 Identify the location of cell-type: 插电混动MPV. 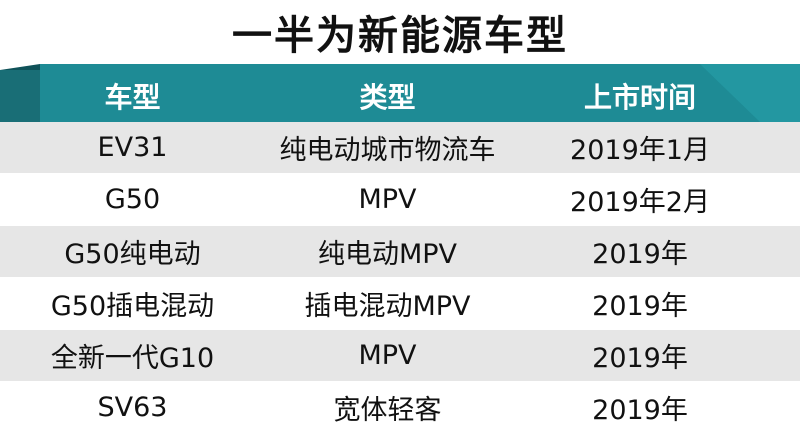
(387, 306).